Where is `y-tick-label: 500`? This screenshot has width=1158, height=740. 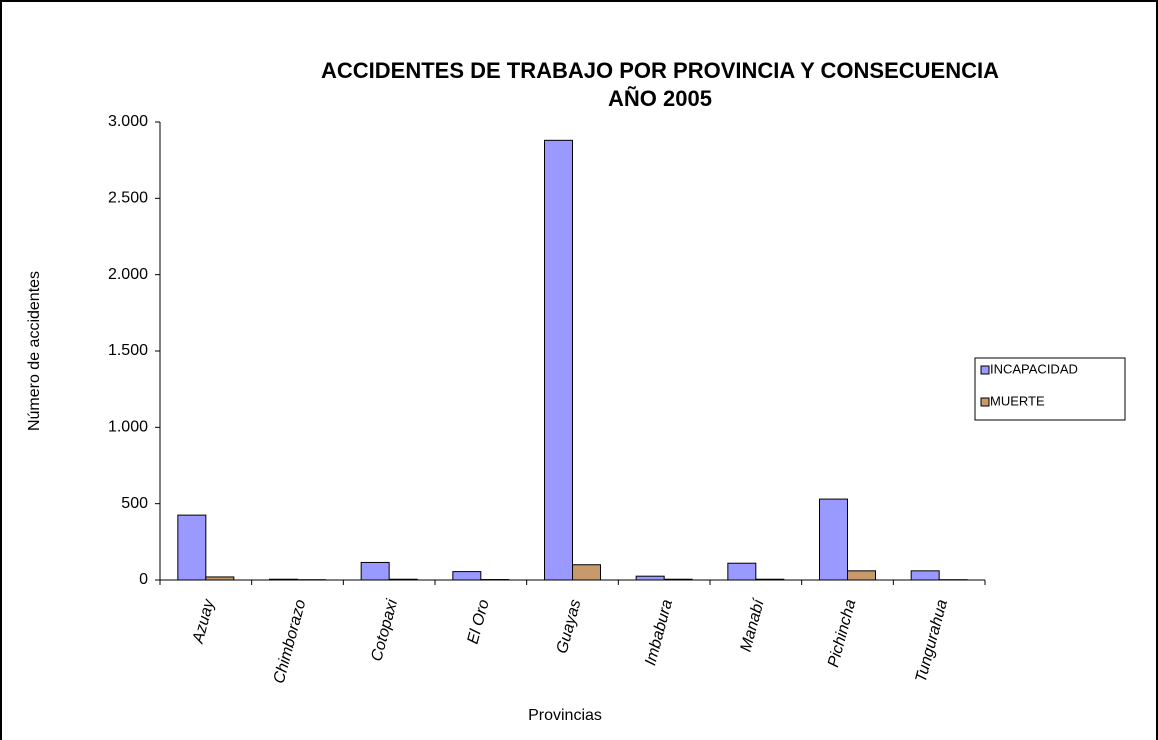
y-tick-label: 500 is located at coordinates (134, 503).